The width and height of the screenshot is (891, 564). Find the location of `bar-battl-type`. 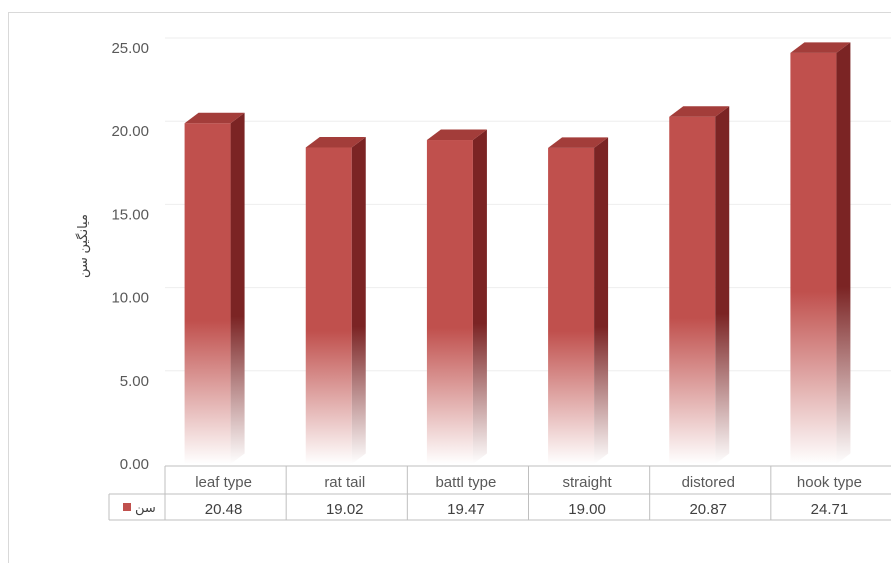

bar-battl-type is located at coordinates (456, 296).